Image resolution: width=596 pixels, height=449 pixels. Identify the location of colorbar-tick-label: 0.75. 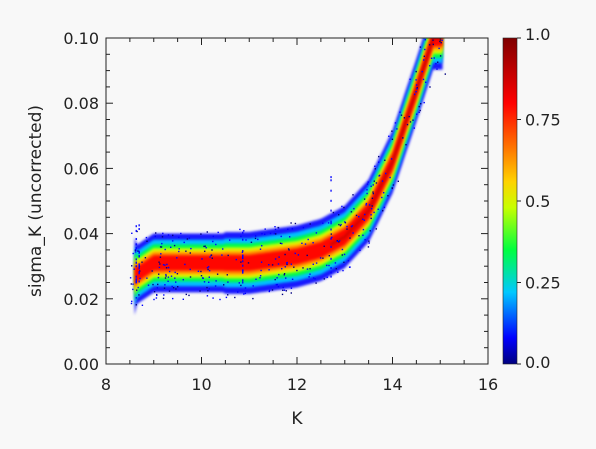
(543, 120).